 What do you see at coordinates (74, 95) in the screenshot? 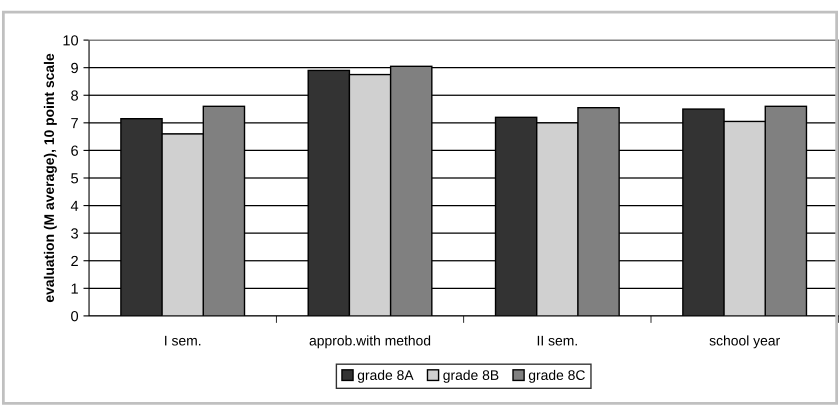
I see `y-tick-label: 8` at bounding box center [74, 95].